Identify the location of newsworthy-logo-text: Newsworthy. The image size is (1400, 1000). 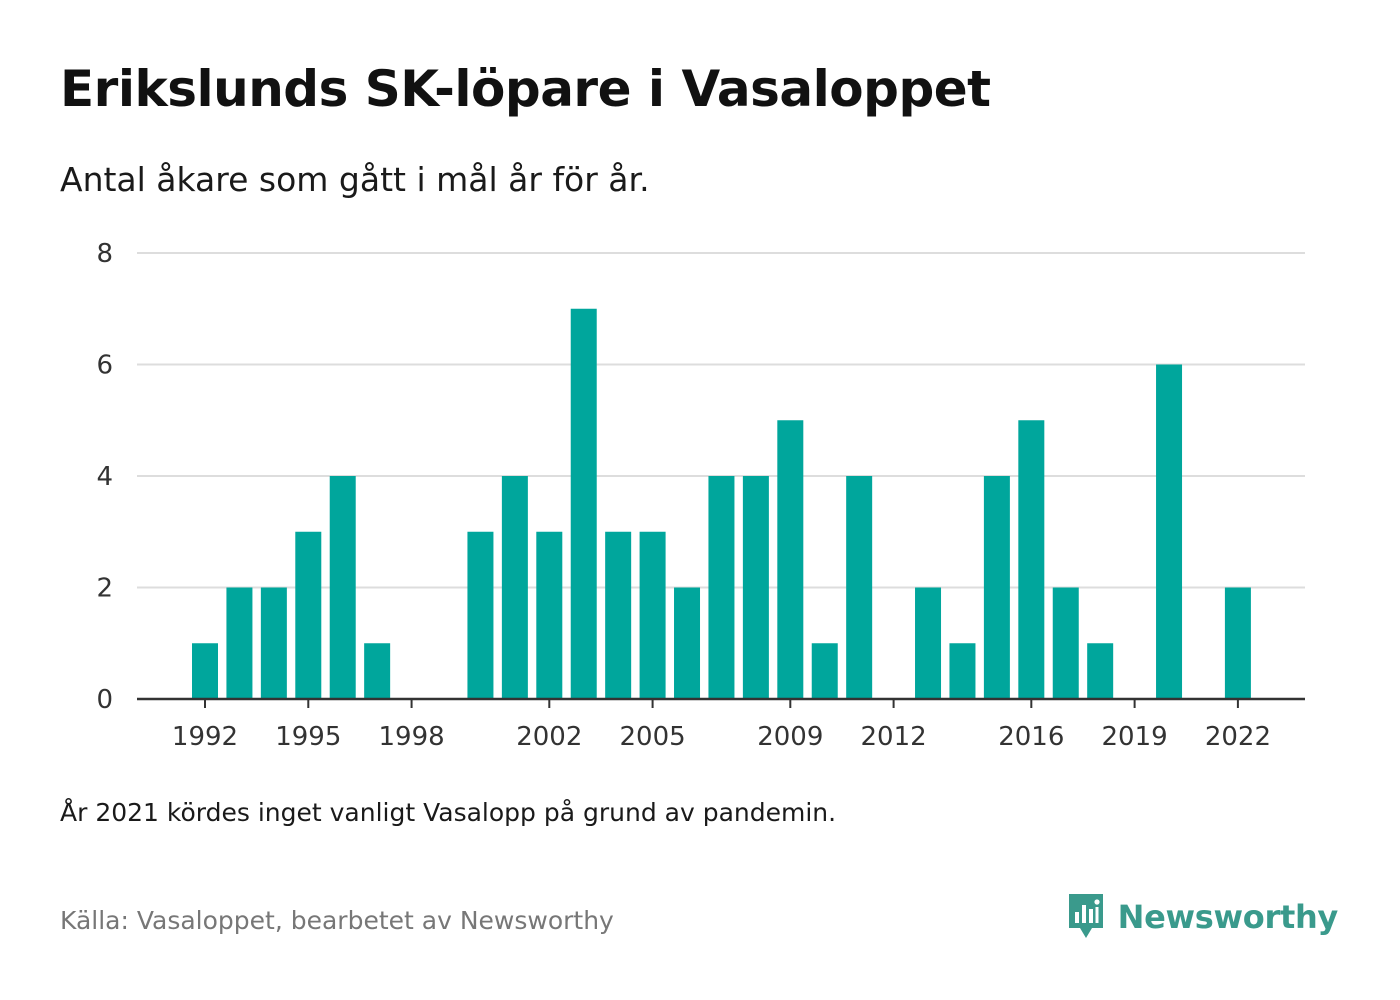
(1228, 917).